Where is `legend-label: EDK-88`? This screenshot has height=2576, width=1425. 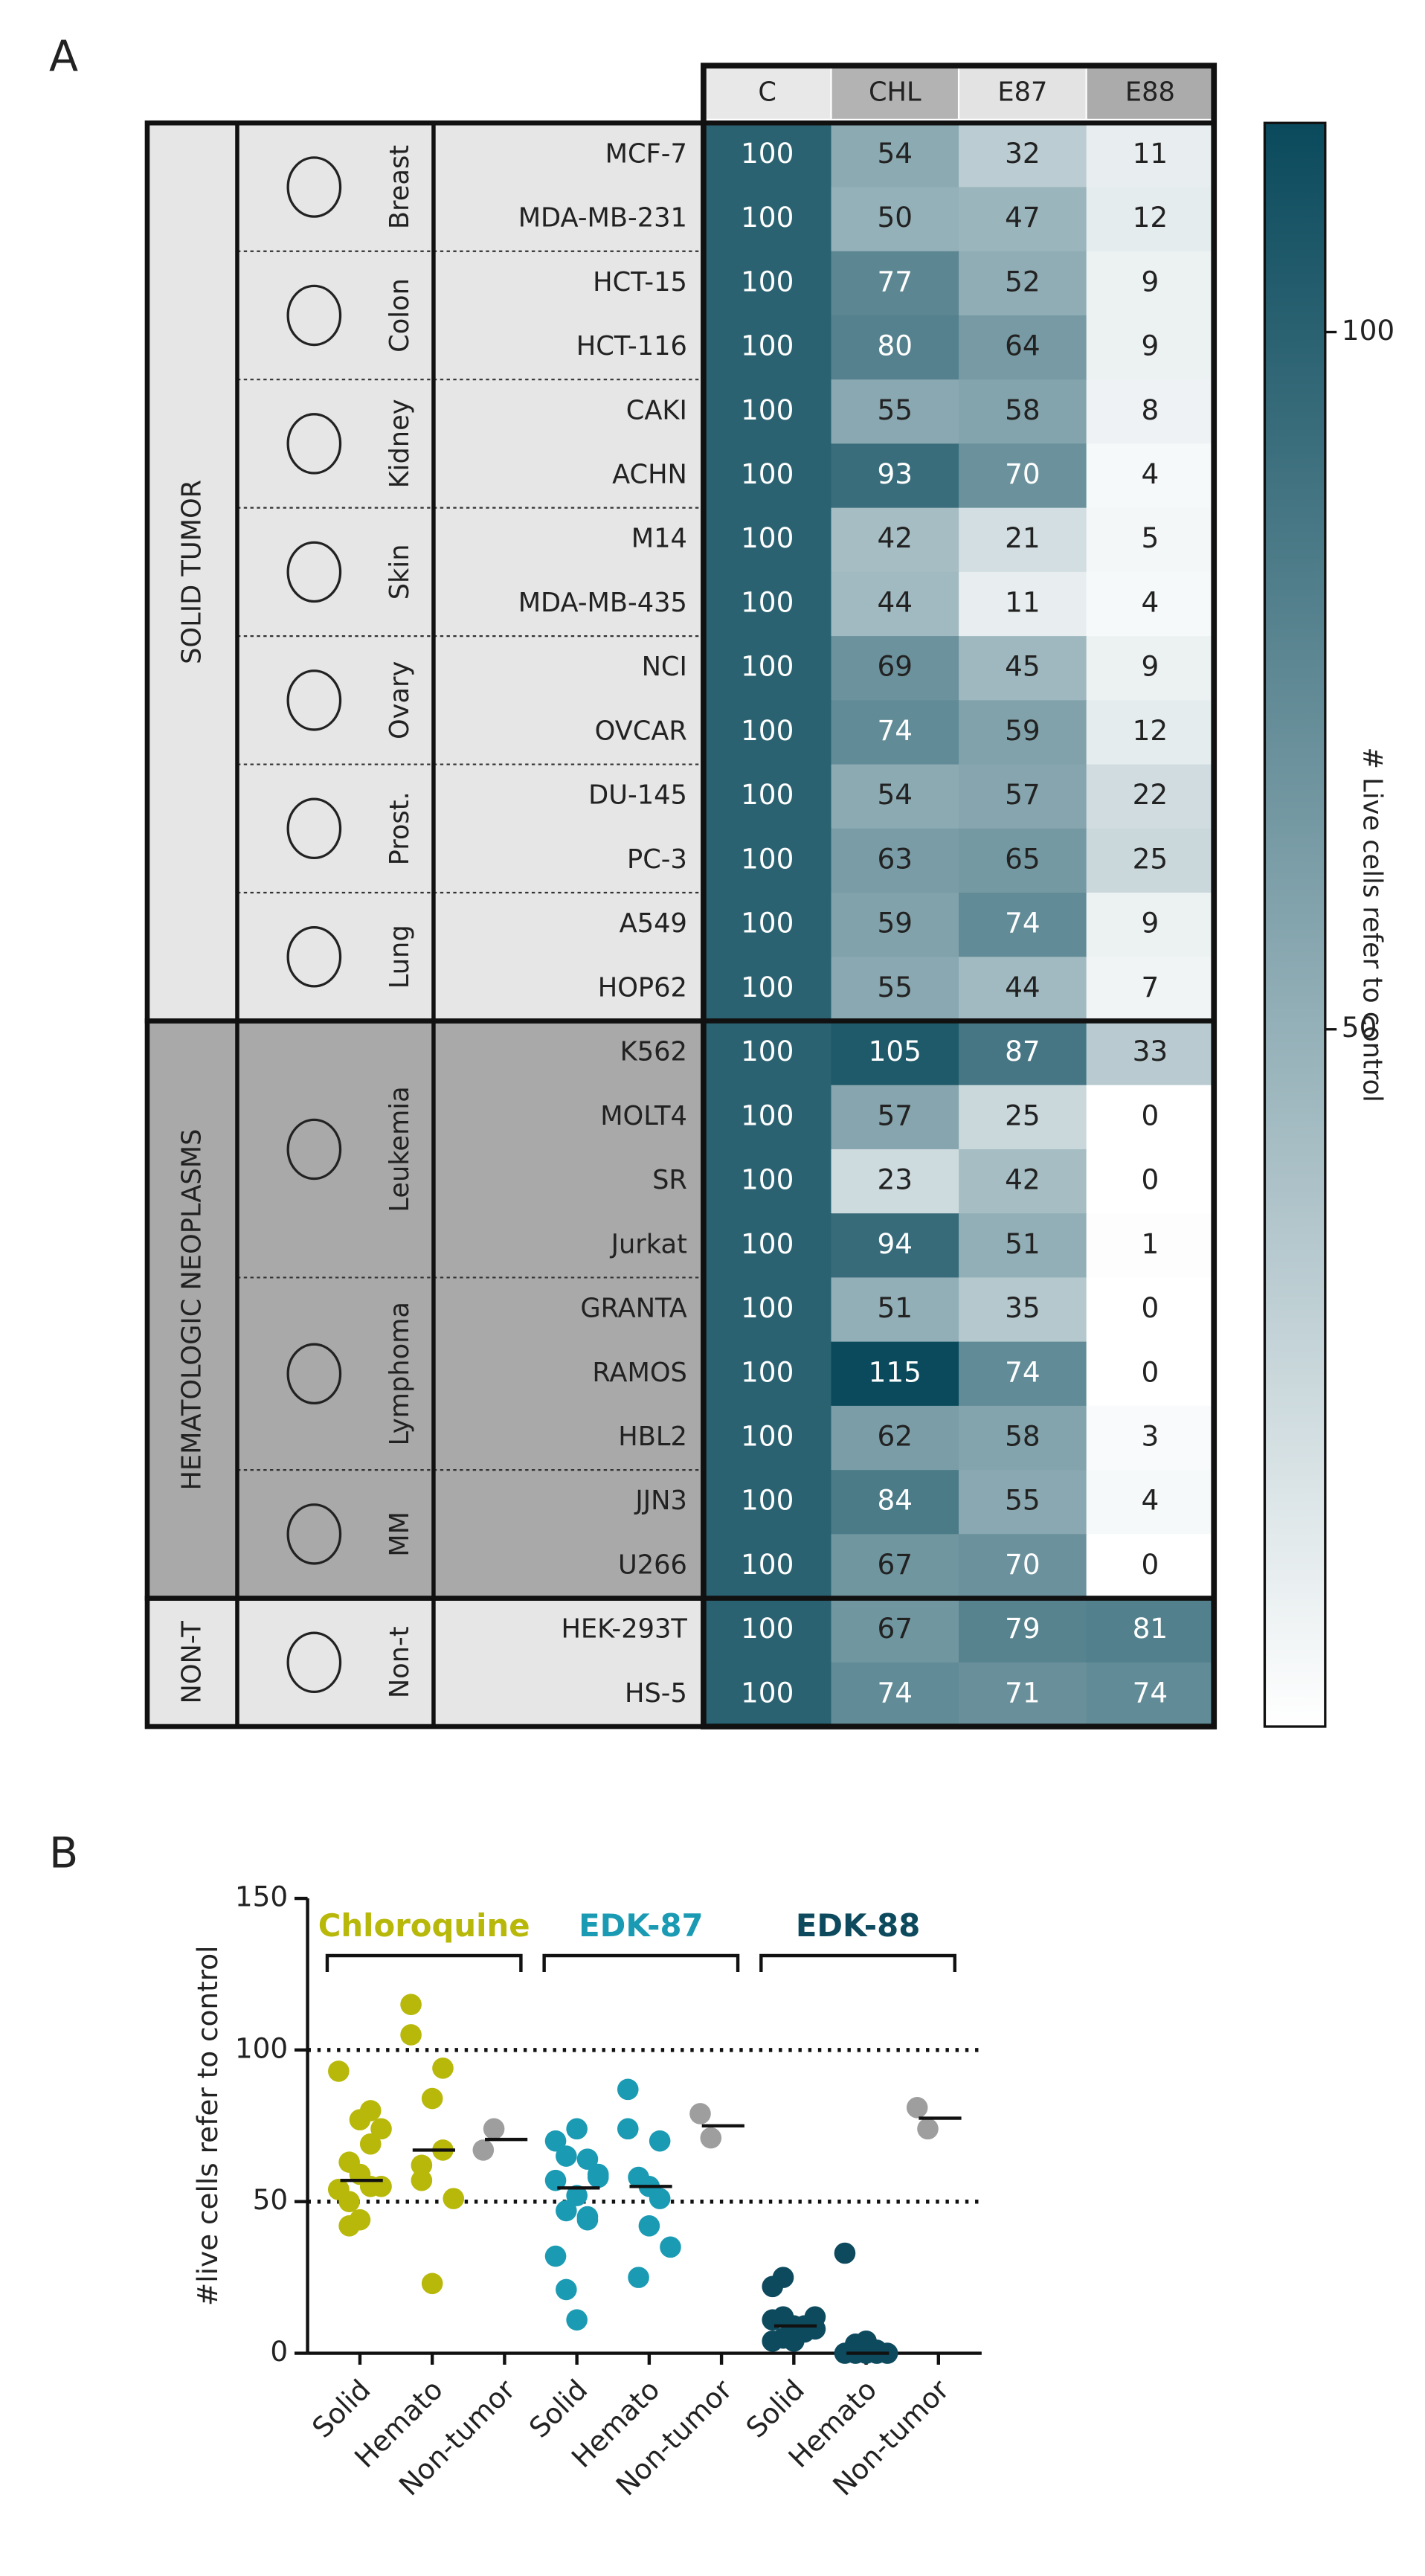
legend-label: EDK-88 is located at coordinates (858, 1925).